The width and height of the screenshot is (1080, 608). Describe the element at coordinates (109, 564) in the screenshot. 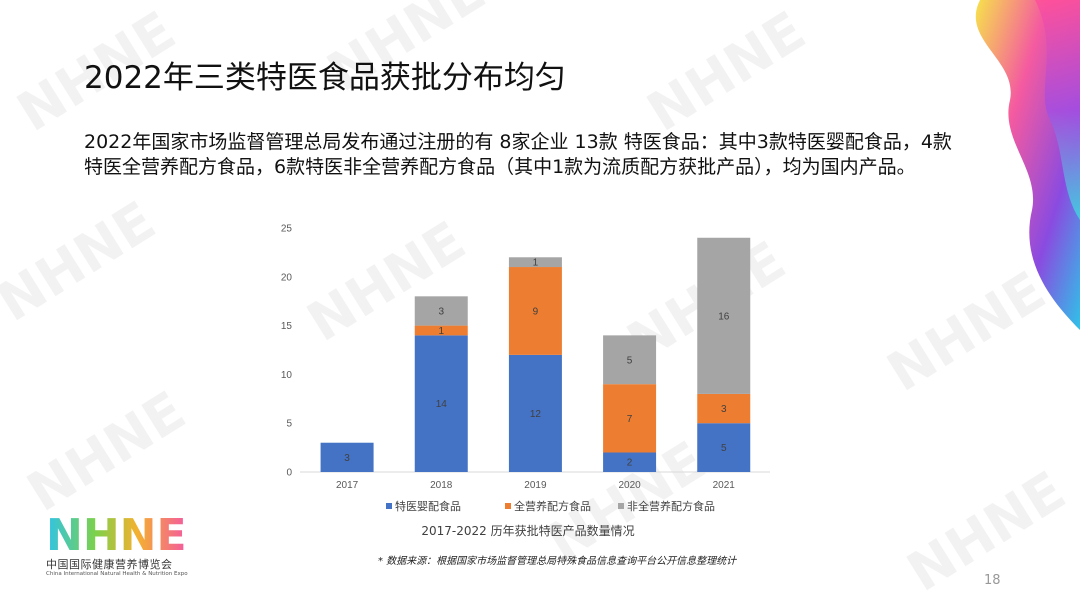

I see `logo-name-zh: 中国国际健康营养博览会` at that location.